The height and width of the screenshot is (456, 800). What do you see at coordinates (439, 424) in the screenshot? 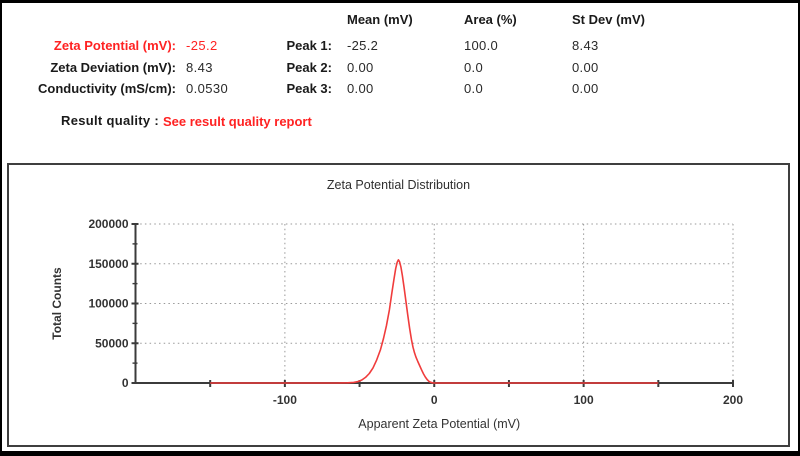
I see `svg-text: Apparent Zeta Potential (mV)` at bounding box center [439, 424].